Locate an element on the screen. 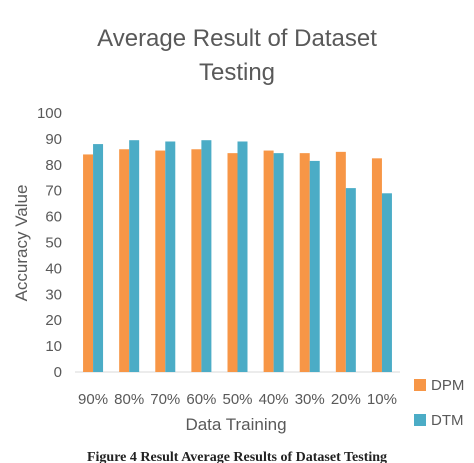 This screenshot has width=474, height=463. legend-label-dpm: DPM is located at coordinates (447, 385).